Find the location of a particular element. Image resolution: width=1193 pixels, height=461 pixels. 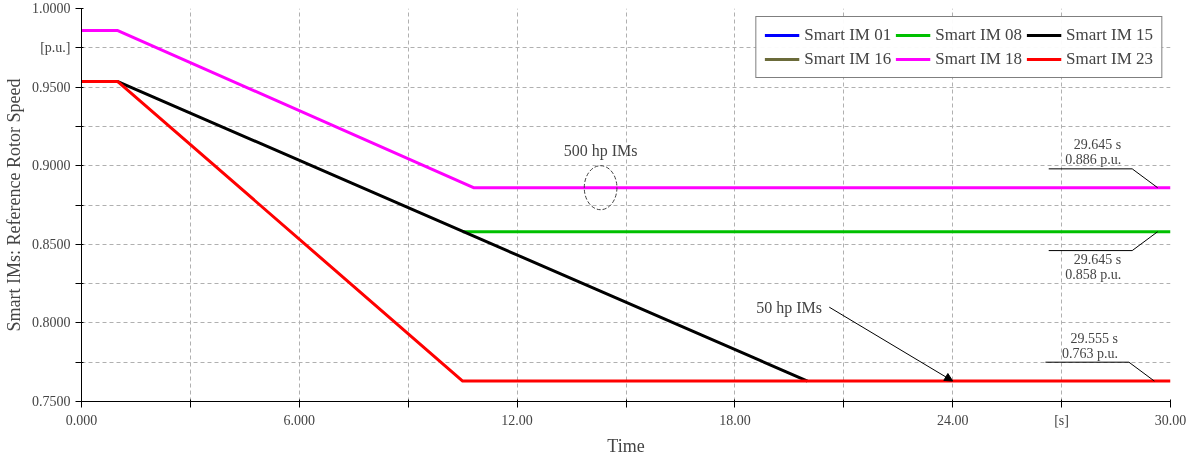

legend-label: Smart IM 15 is located at coordinates (1109, 35).